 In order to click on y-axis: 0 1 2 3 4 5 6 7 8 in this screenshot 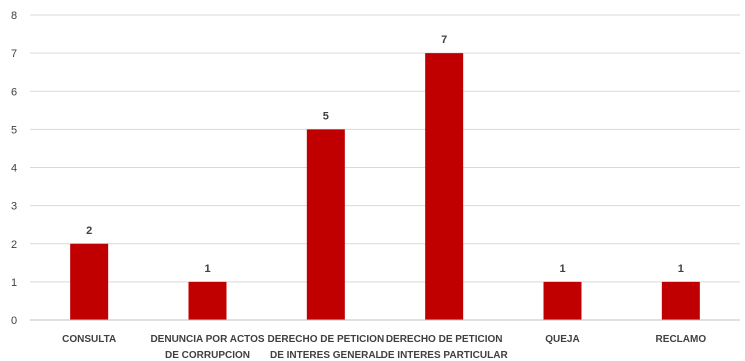, I will do `click(14, 168)`.